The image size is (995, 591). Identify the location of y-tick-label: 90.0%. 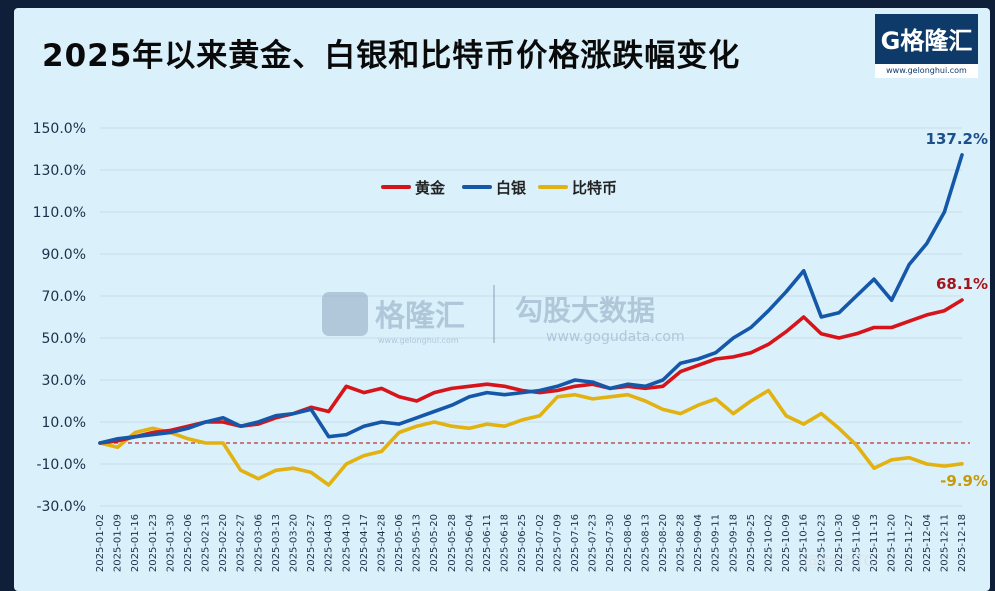
(64, 255).